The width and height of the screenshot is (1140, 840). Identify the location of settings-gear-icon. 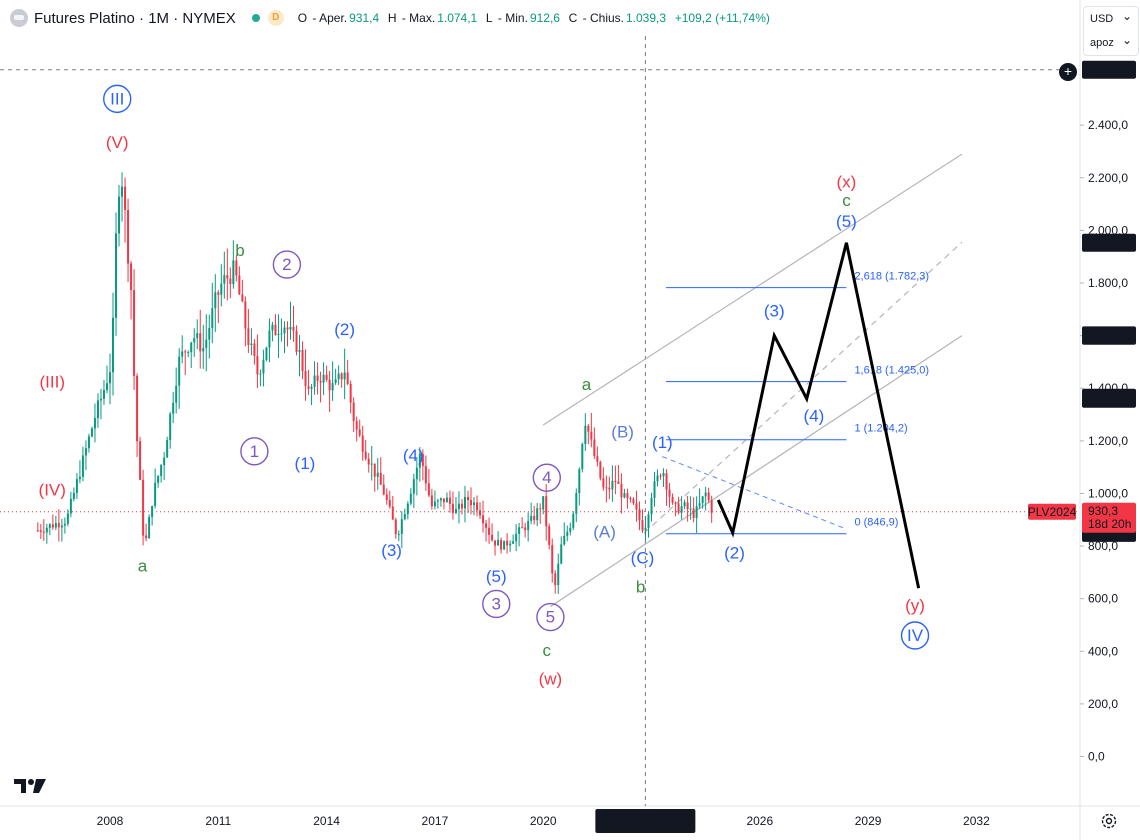
(1109, 821).